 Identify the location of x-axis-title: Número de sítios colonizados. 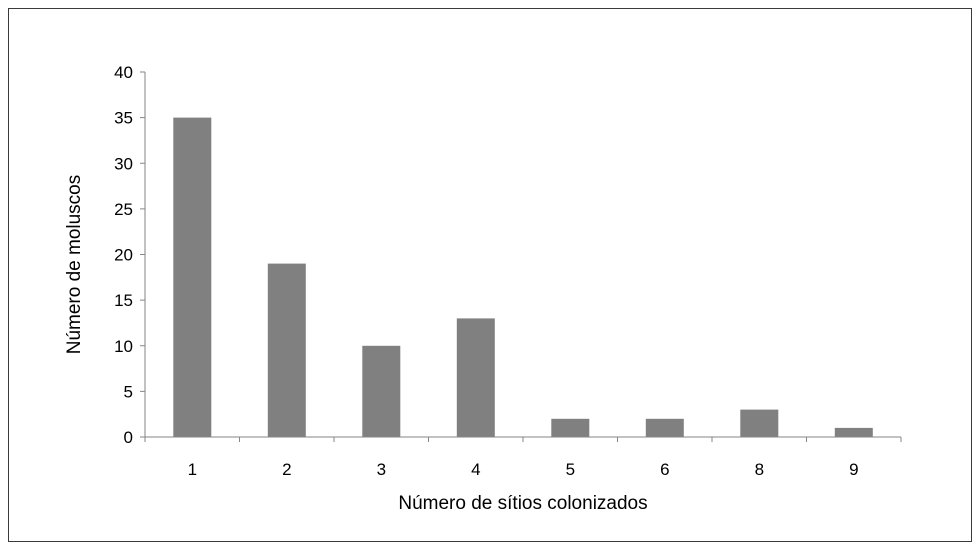
(522, 503).